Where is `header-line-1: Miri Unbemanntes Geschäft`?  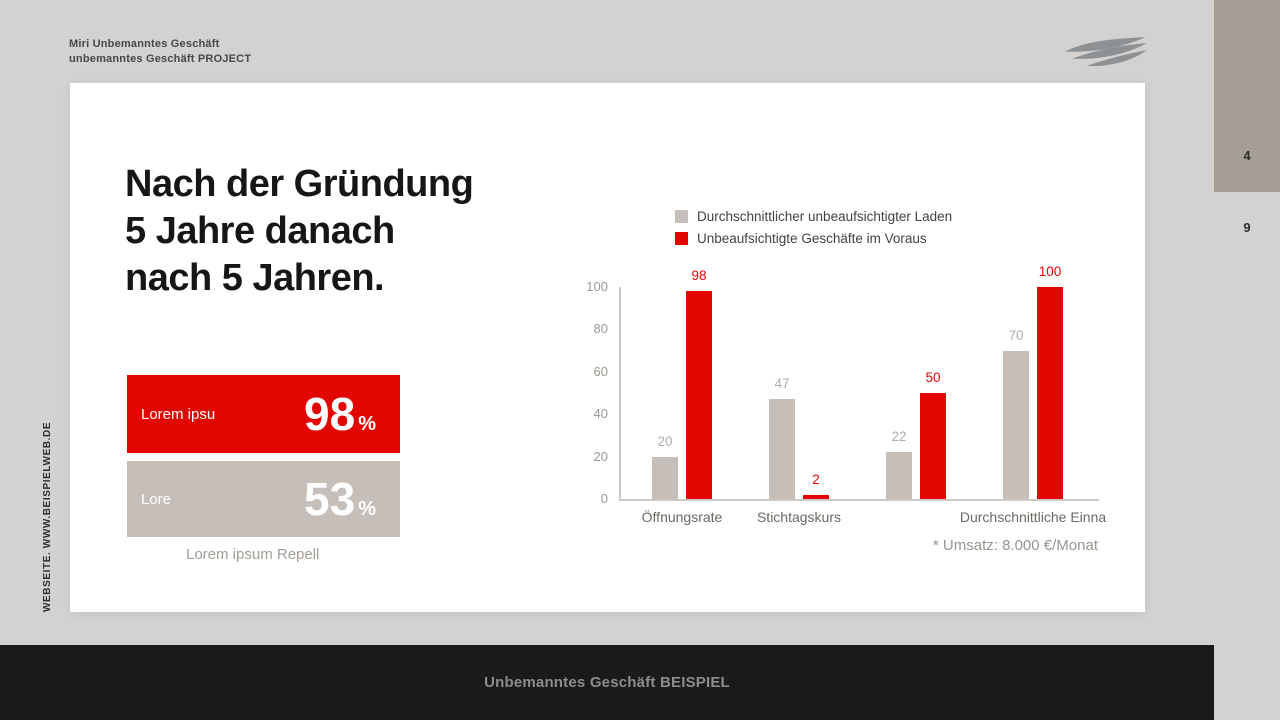
header-line-1: Miri Unbemanntes Geschäft is located at coordinates (144, 44).